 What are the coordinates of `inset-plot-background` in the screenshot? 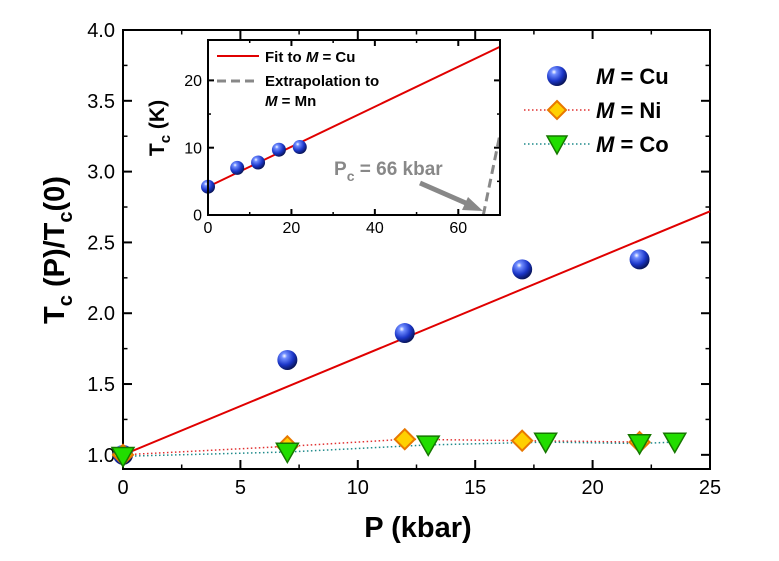 It's located at (354, 127).